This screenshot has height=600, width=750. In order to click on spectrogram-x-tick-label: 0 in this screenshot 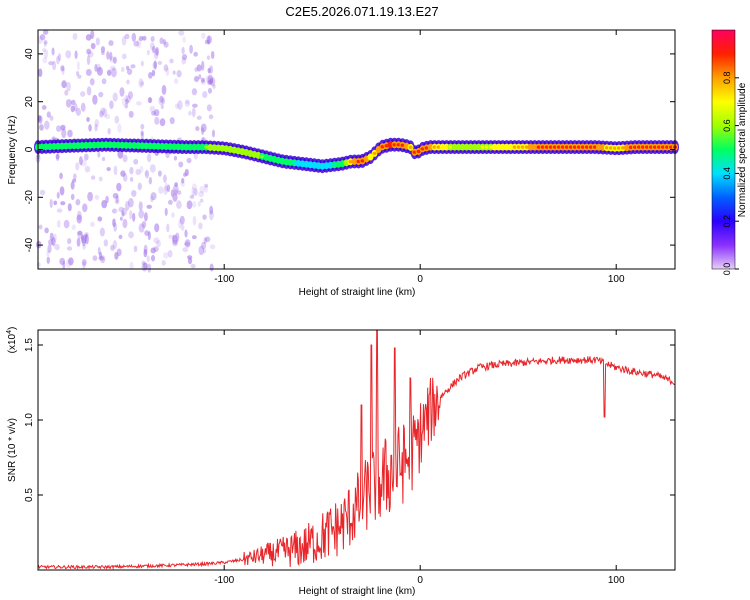, I will do `click(420, 279)`.